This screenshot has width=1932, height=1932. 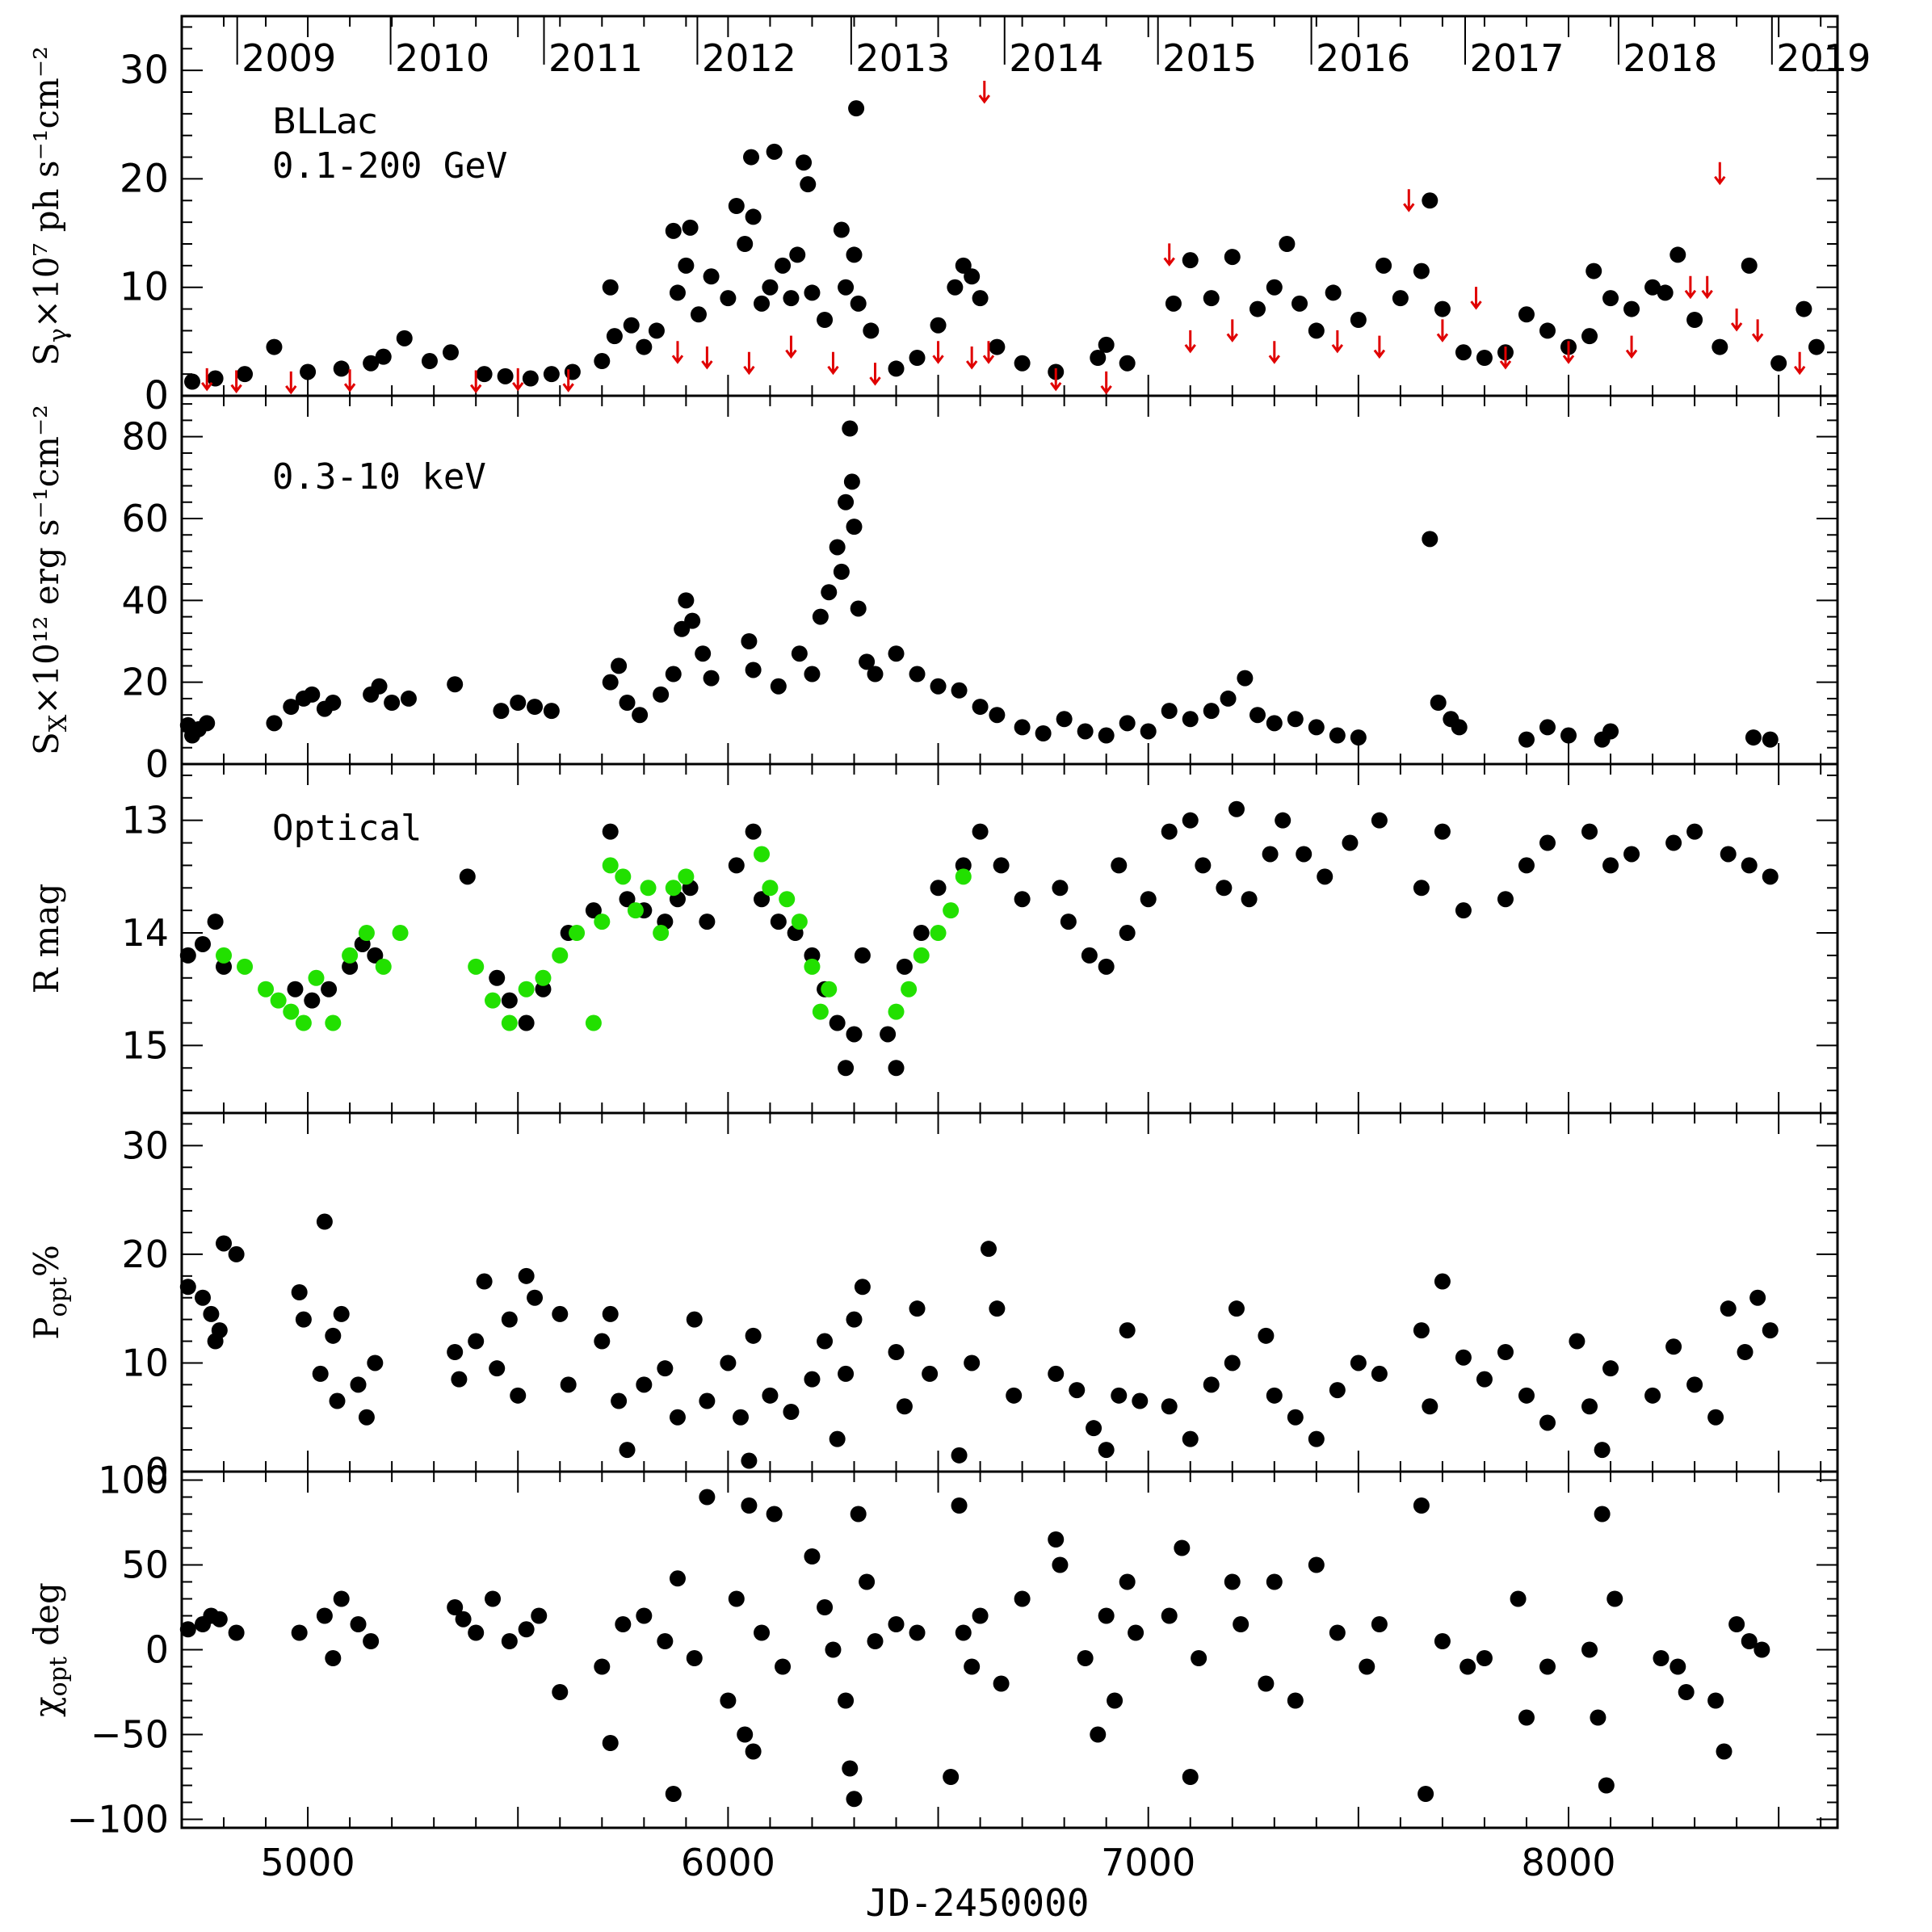 I want to click on y-tick-label: 0, so click(x=157, y=1650).